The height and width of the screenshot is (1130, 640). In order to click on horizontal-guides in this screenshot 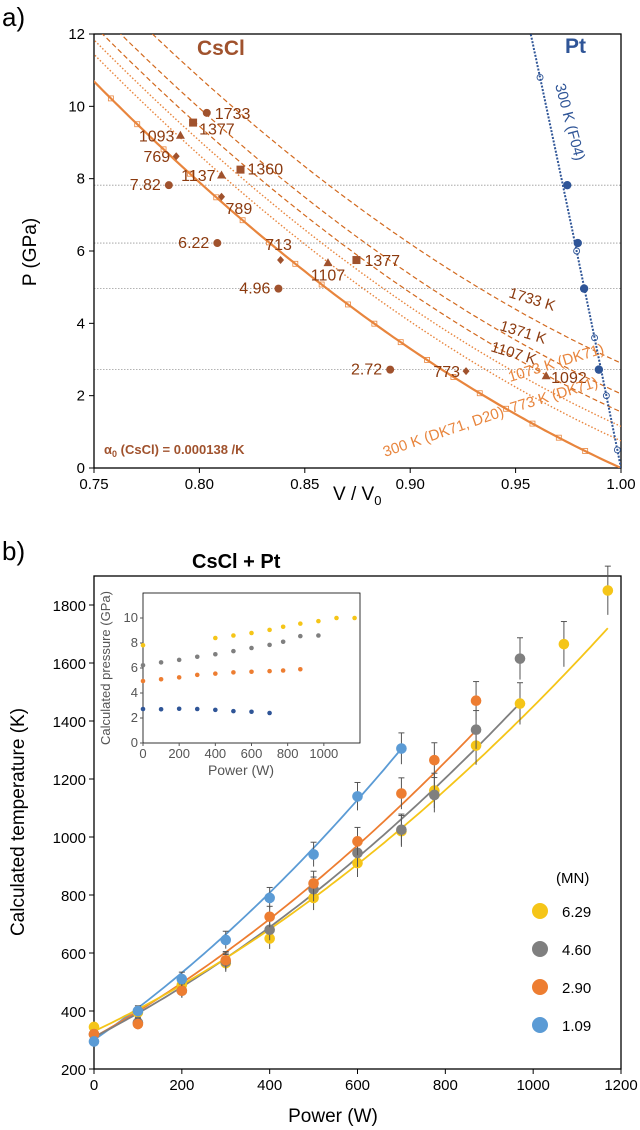, I will do `click(357, 277)`.